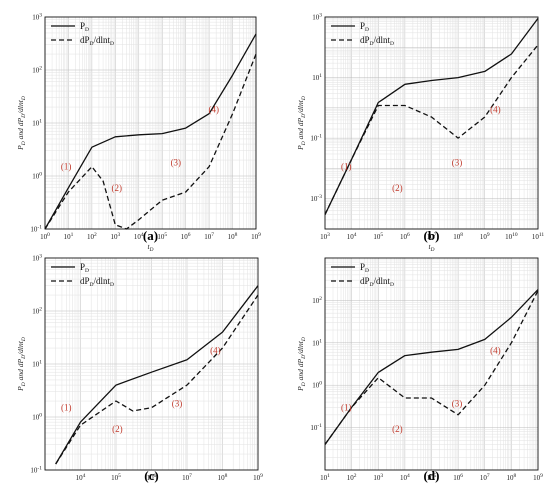  Describe the element at coordinates (316, 198) in the screenshot. I see `y-tick-label: 10⁻³` at that location.